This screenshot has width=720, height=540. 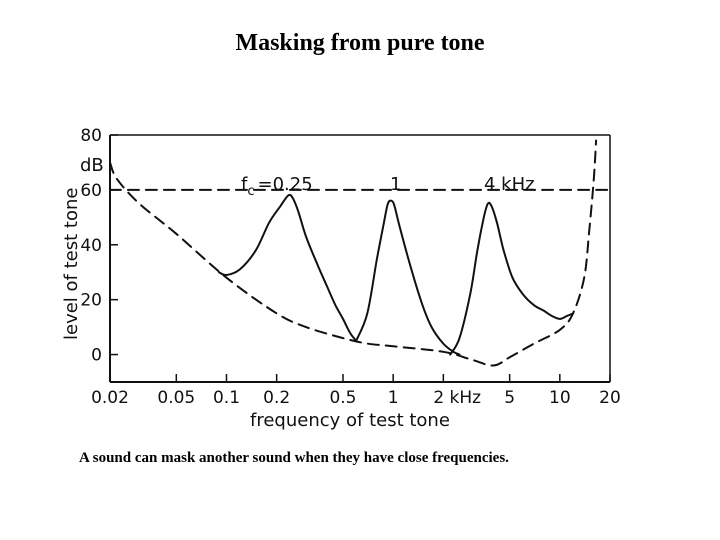 What do you see at coordinates (91, 136) in the screenshot?
I see `y-tick-label: 80` at bounding box center [91, 136].